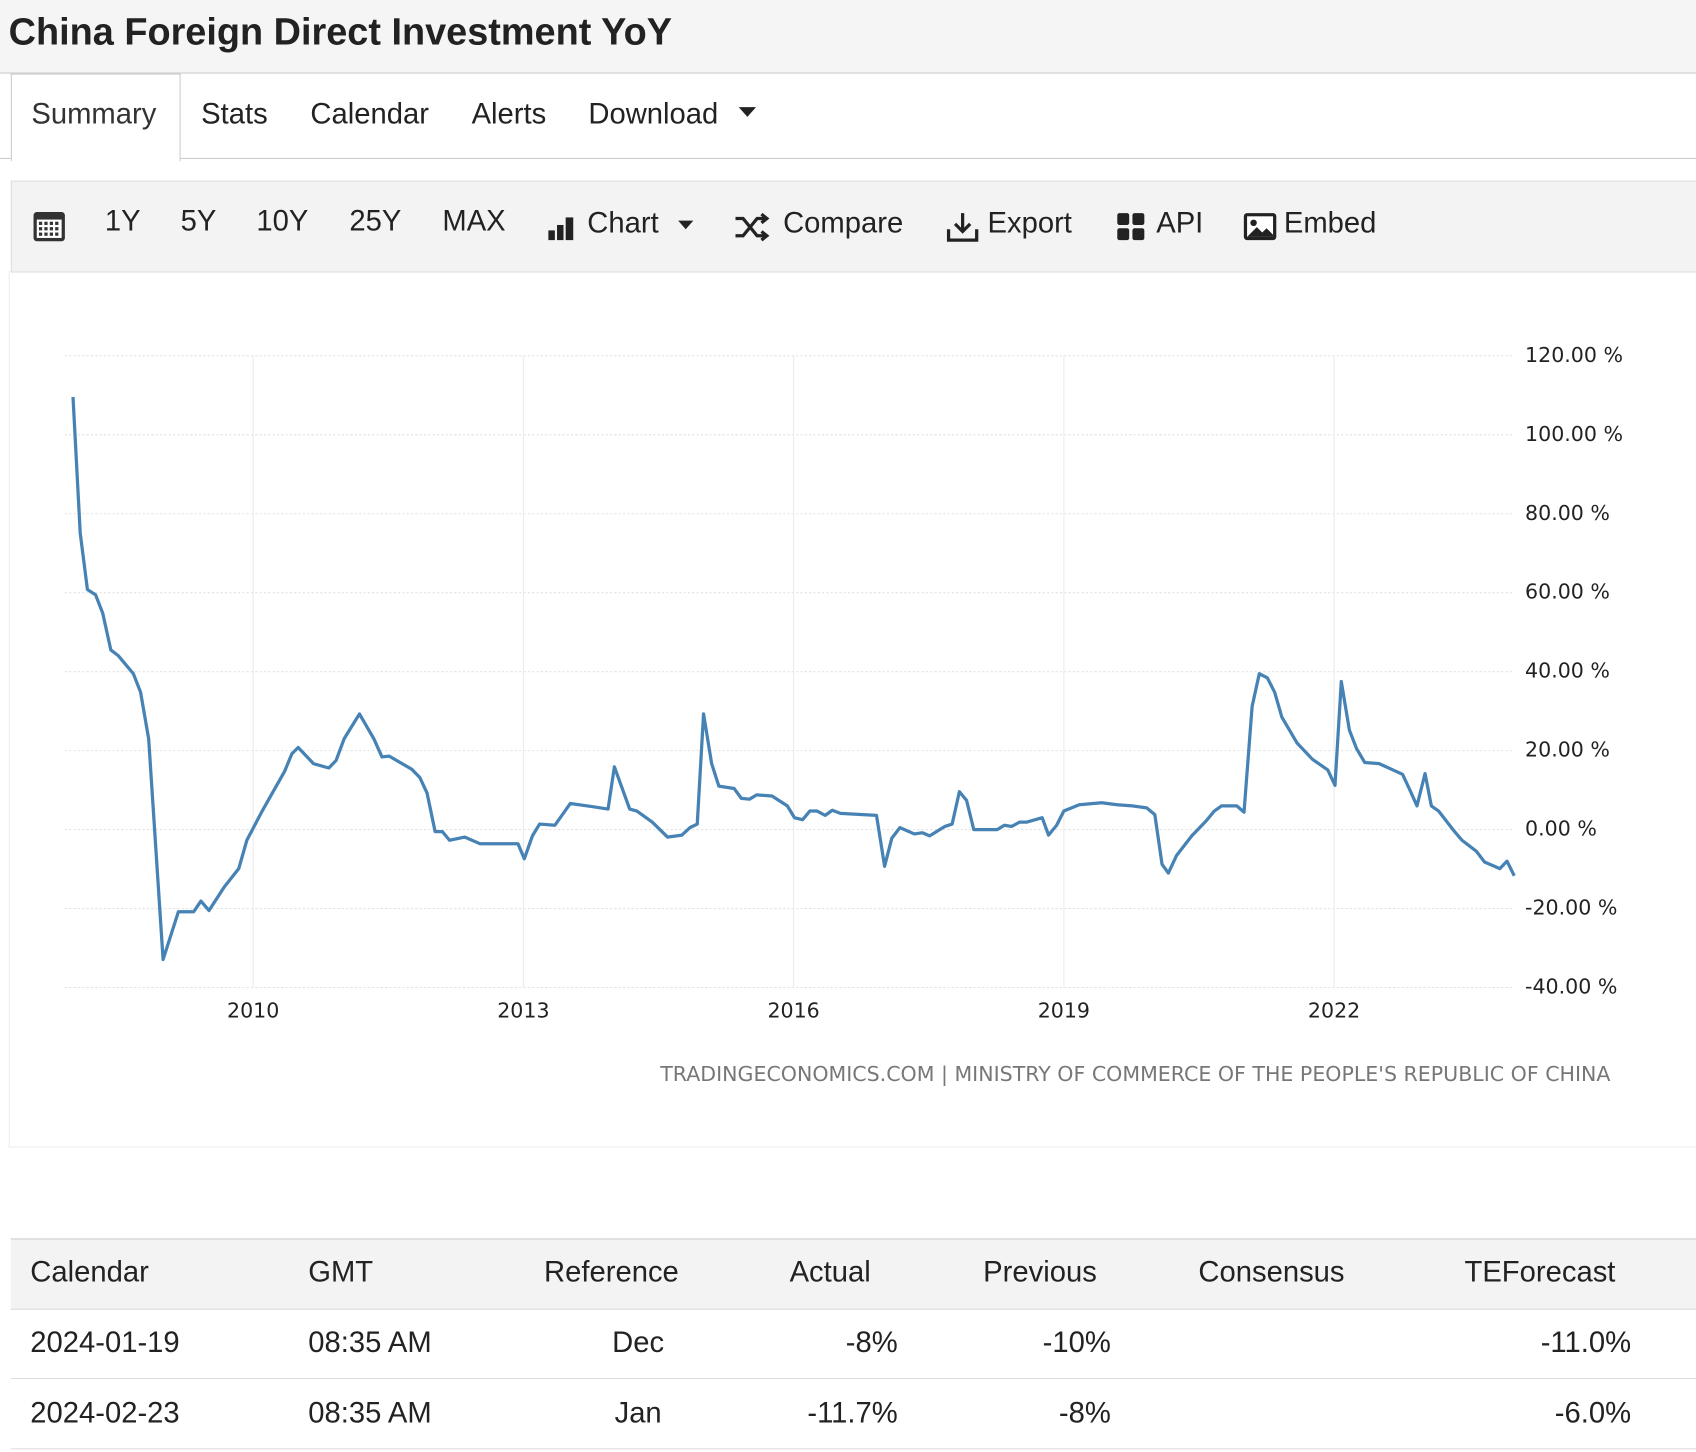 Image resolution: width=1696 pixels, height=1452 pixels. Describe the element at coordinates (852, 1412) in the screenshot. I see `table-cell: -11.7%` at that location.